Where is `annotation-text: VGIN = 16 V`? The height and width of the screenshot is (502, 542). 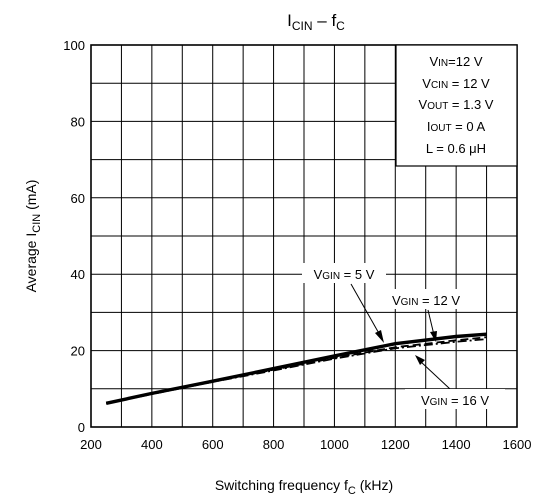 annotation-text: VGIN = 16 V is located at coordinates (455, 400).